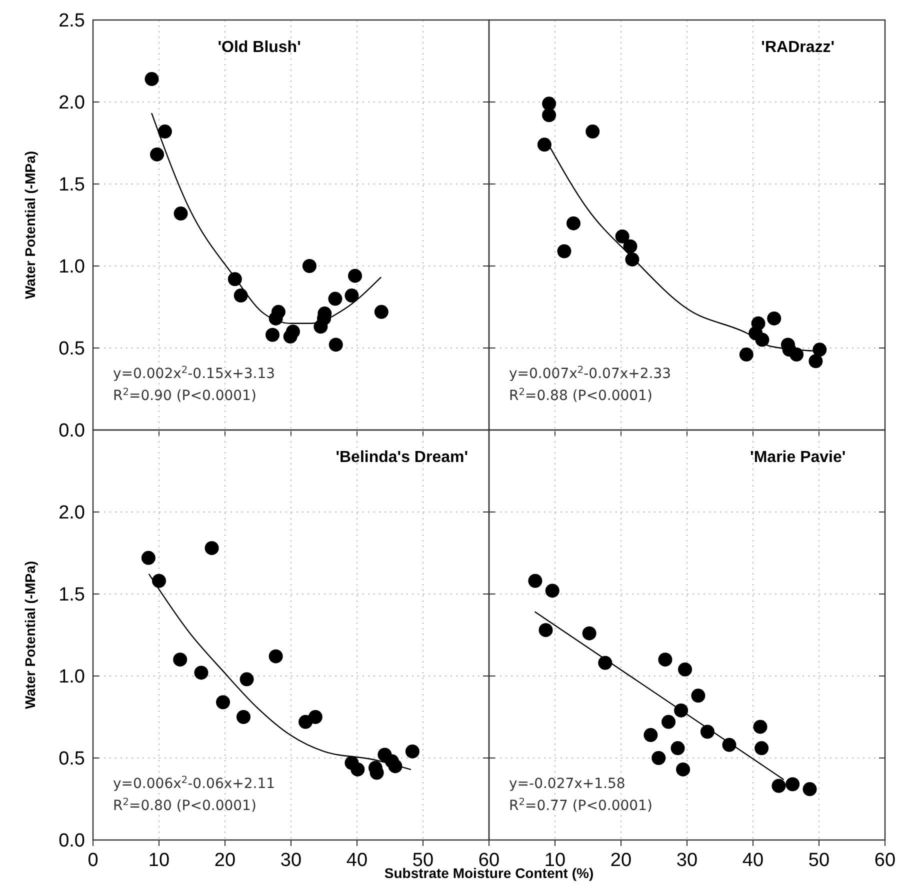 The width and height of the screenshot is (897, 884). What do you see at coordinates (184, 805) in the screenshot?
I see `annotation: R$^{2}$=0.80 (P<0.0001)` at bounding box center [184, 805].